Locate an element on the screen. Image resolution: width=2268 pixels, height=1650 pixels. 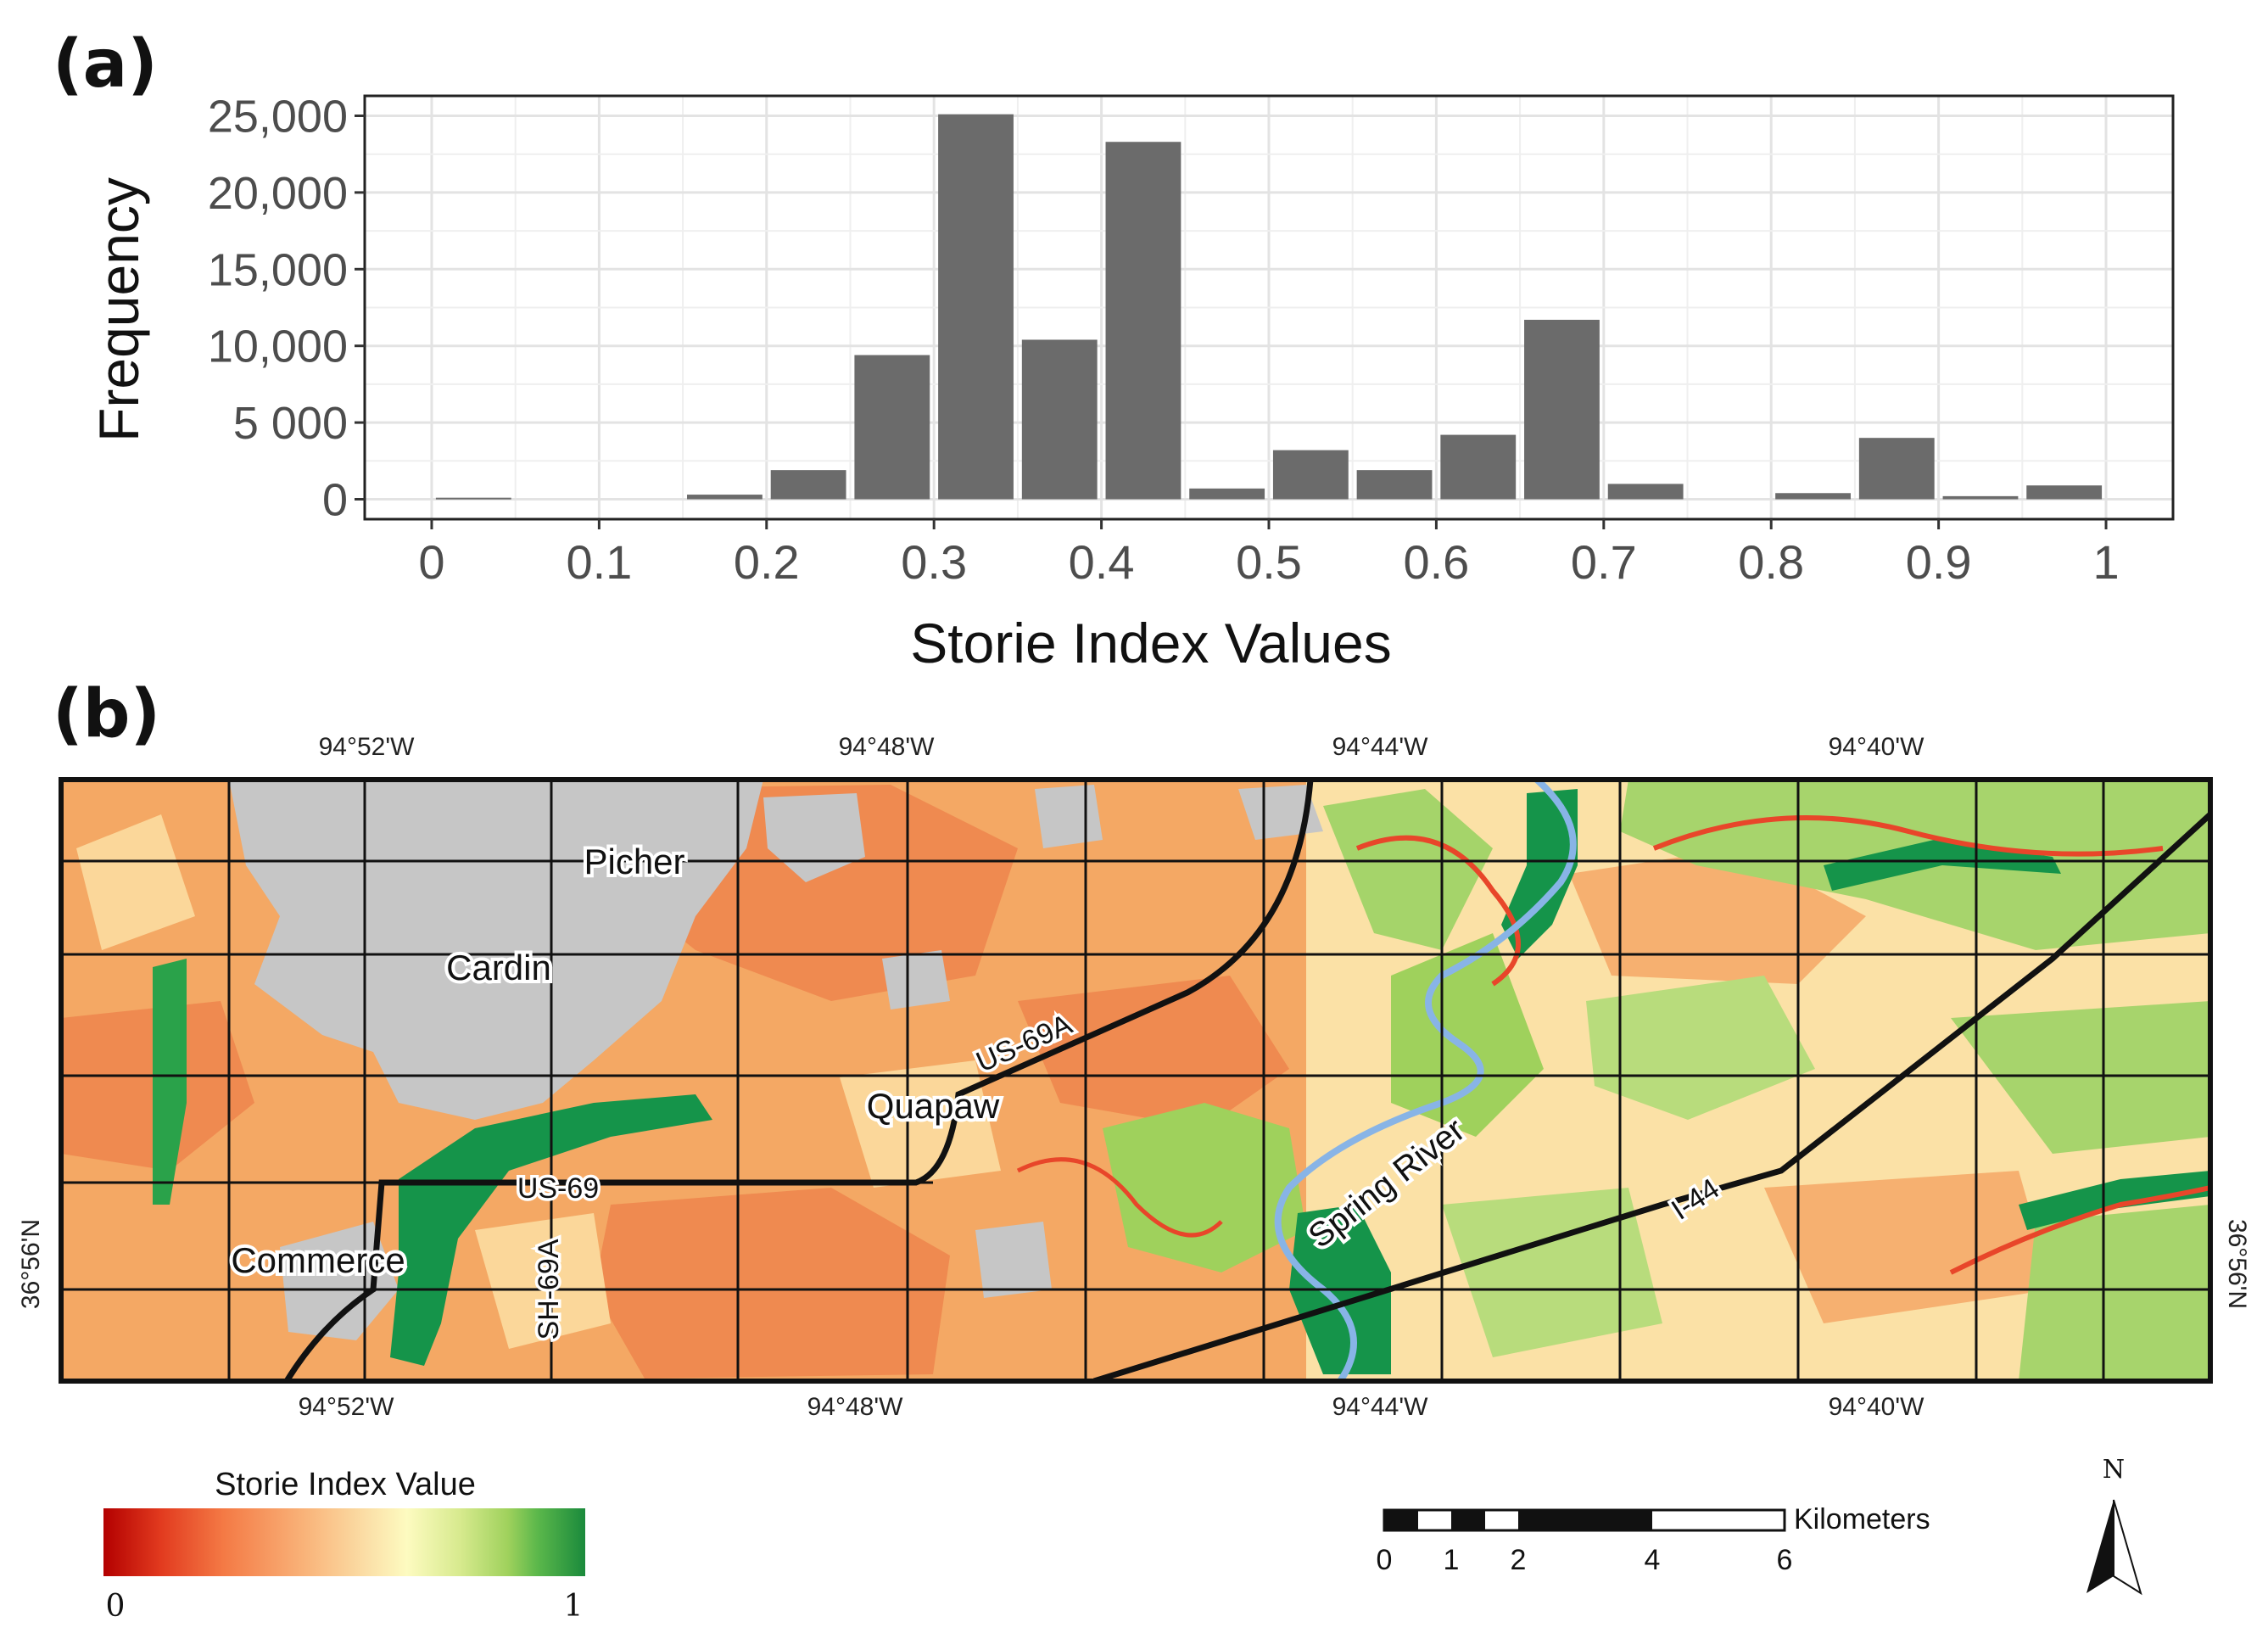
x-tick-label: 0.9 is located at coordinates (1939, 562).